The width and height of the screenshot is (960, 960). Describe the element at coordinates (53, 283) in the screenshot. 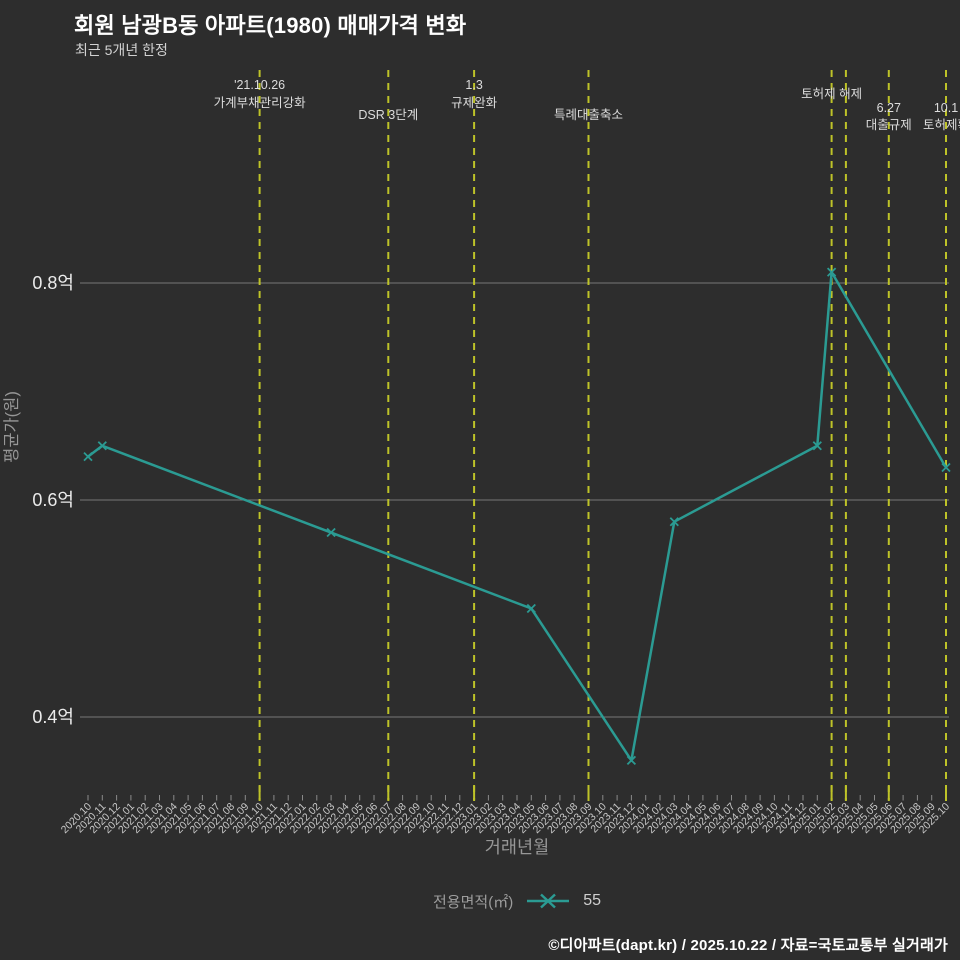

I see `y-tick-label: 0.8억` at that location.